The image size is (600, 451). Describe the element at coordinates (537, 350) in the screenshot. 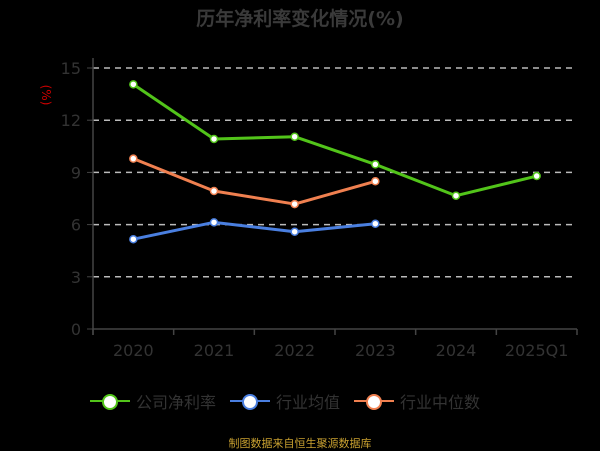

I see `x-tick-label: 2025Q1` at that location.